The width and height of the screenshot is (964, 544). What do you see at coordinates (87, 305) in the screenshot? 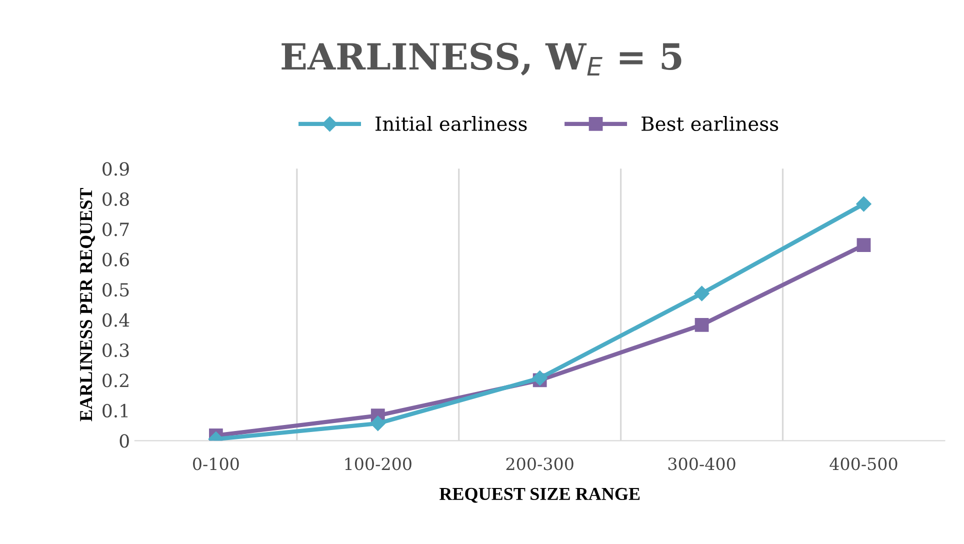
I see `y-axis-title: EARLINESS PER REQUEST` at bounding box center [87, 305].